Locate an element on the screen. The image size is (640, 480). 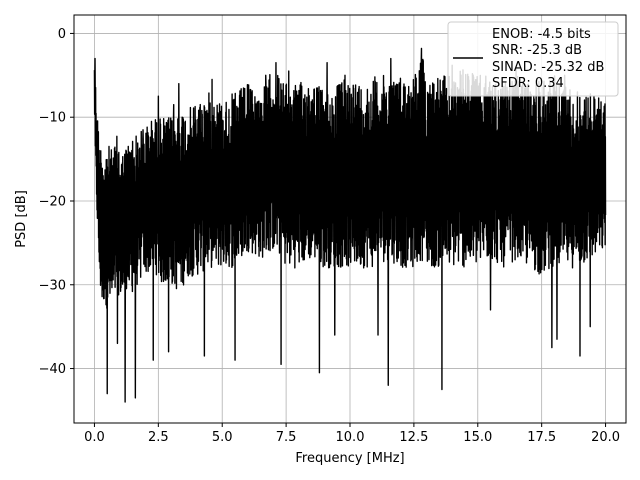
legend-box is located at coordinates (533, 59).